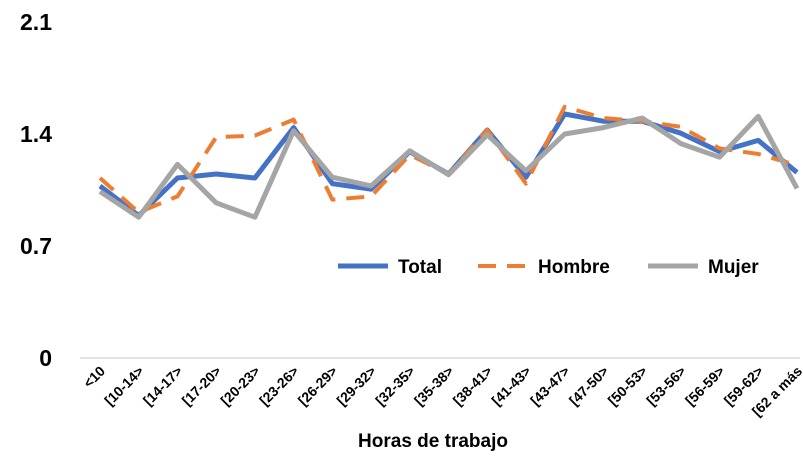 The width and height of the screenshot is (803, 457). What do you see at coordinates (473, 386) in the screenshot?
I see `x-tick-label: [38-41>` at bounding box center [473, 386].